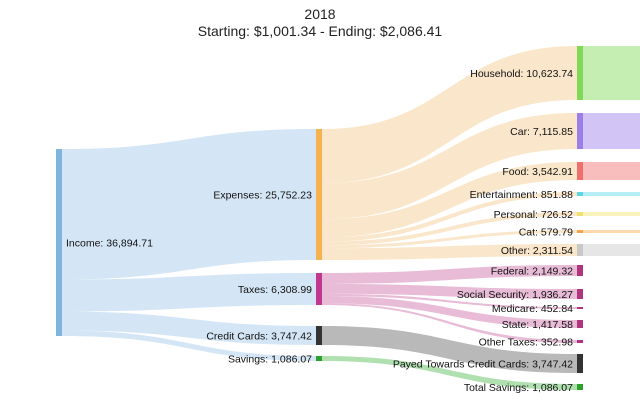 Image resolution: width=640 pixels, height=400 pixels. What do you see at coordinates (537, 172) in the screenshot?
I see `label-food: Food: 3,542.91` at bounding box center [537, 172].